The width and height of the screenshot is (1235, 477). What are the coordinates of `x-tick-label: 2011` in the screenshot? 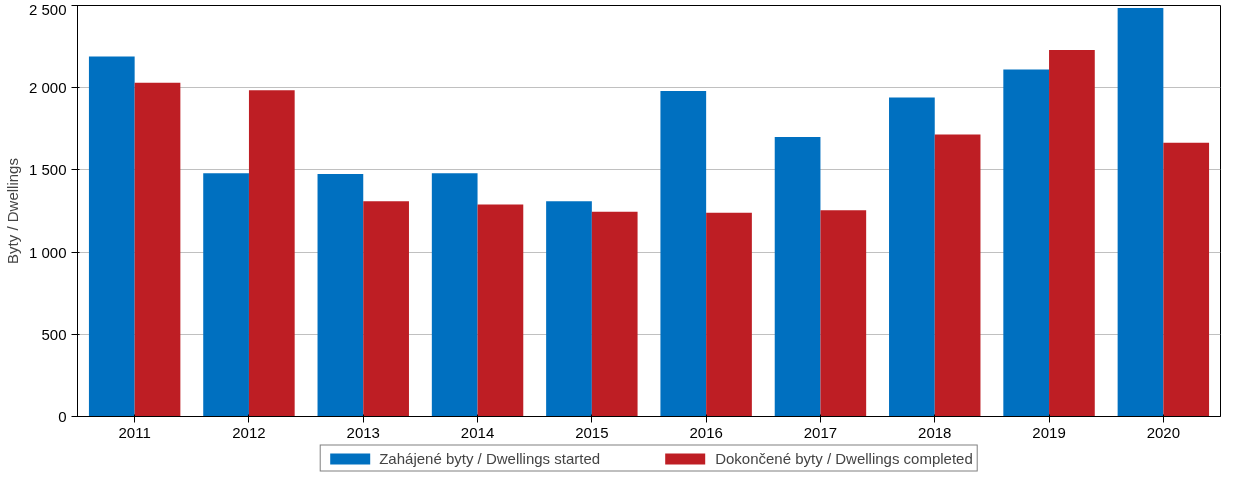 It's located at (134, 432).